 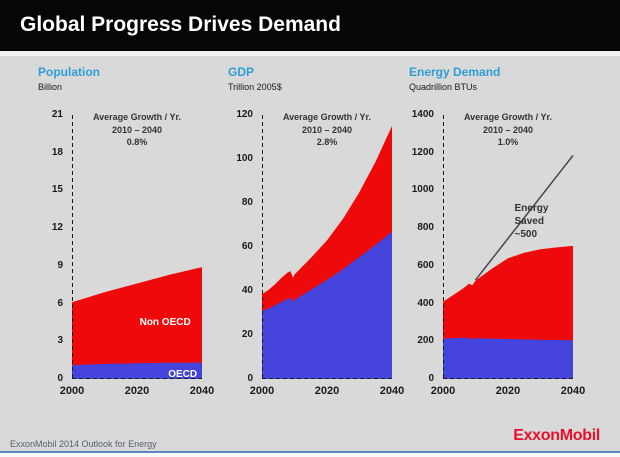 I want to click on footer-source: ExxonMobil 2014 Outlook for Energy, so click(x=83, y=444).